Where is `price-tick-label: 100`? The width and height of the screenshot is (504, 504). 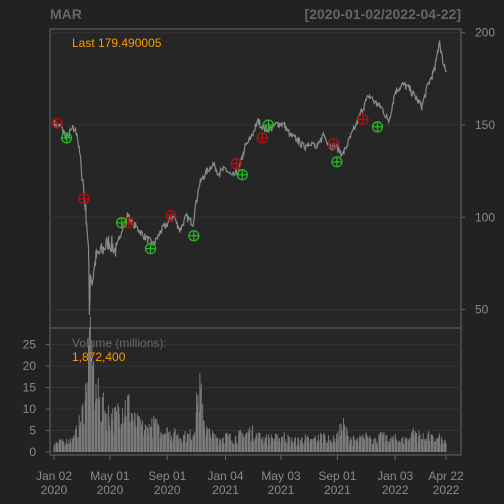
price-tick-label: 100 is located at coordinates (485, 217).